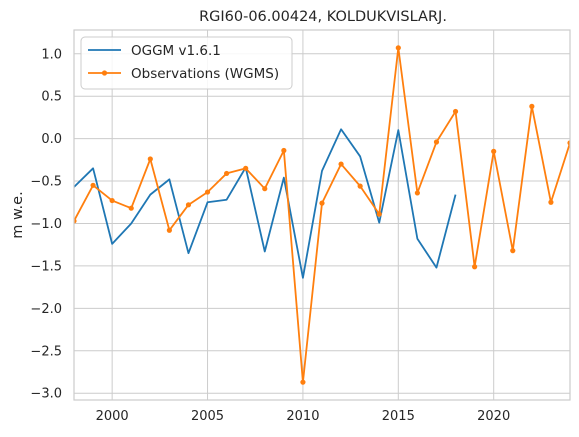 The image size is (579, 437). Describe the element at coordinates (51, 139) in the screenshot. I see `y-tick-label: 0.0` at that location.